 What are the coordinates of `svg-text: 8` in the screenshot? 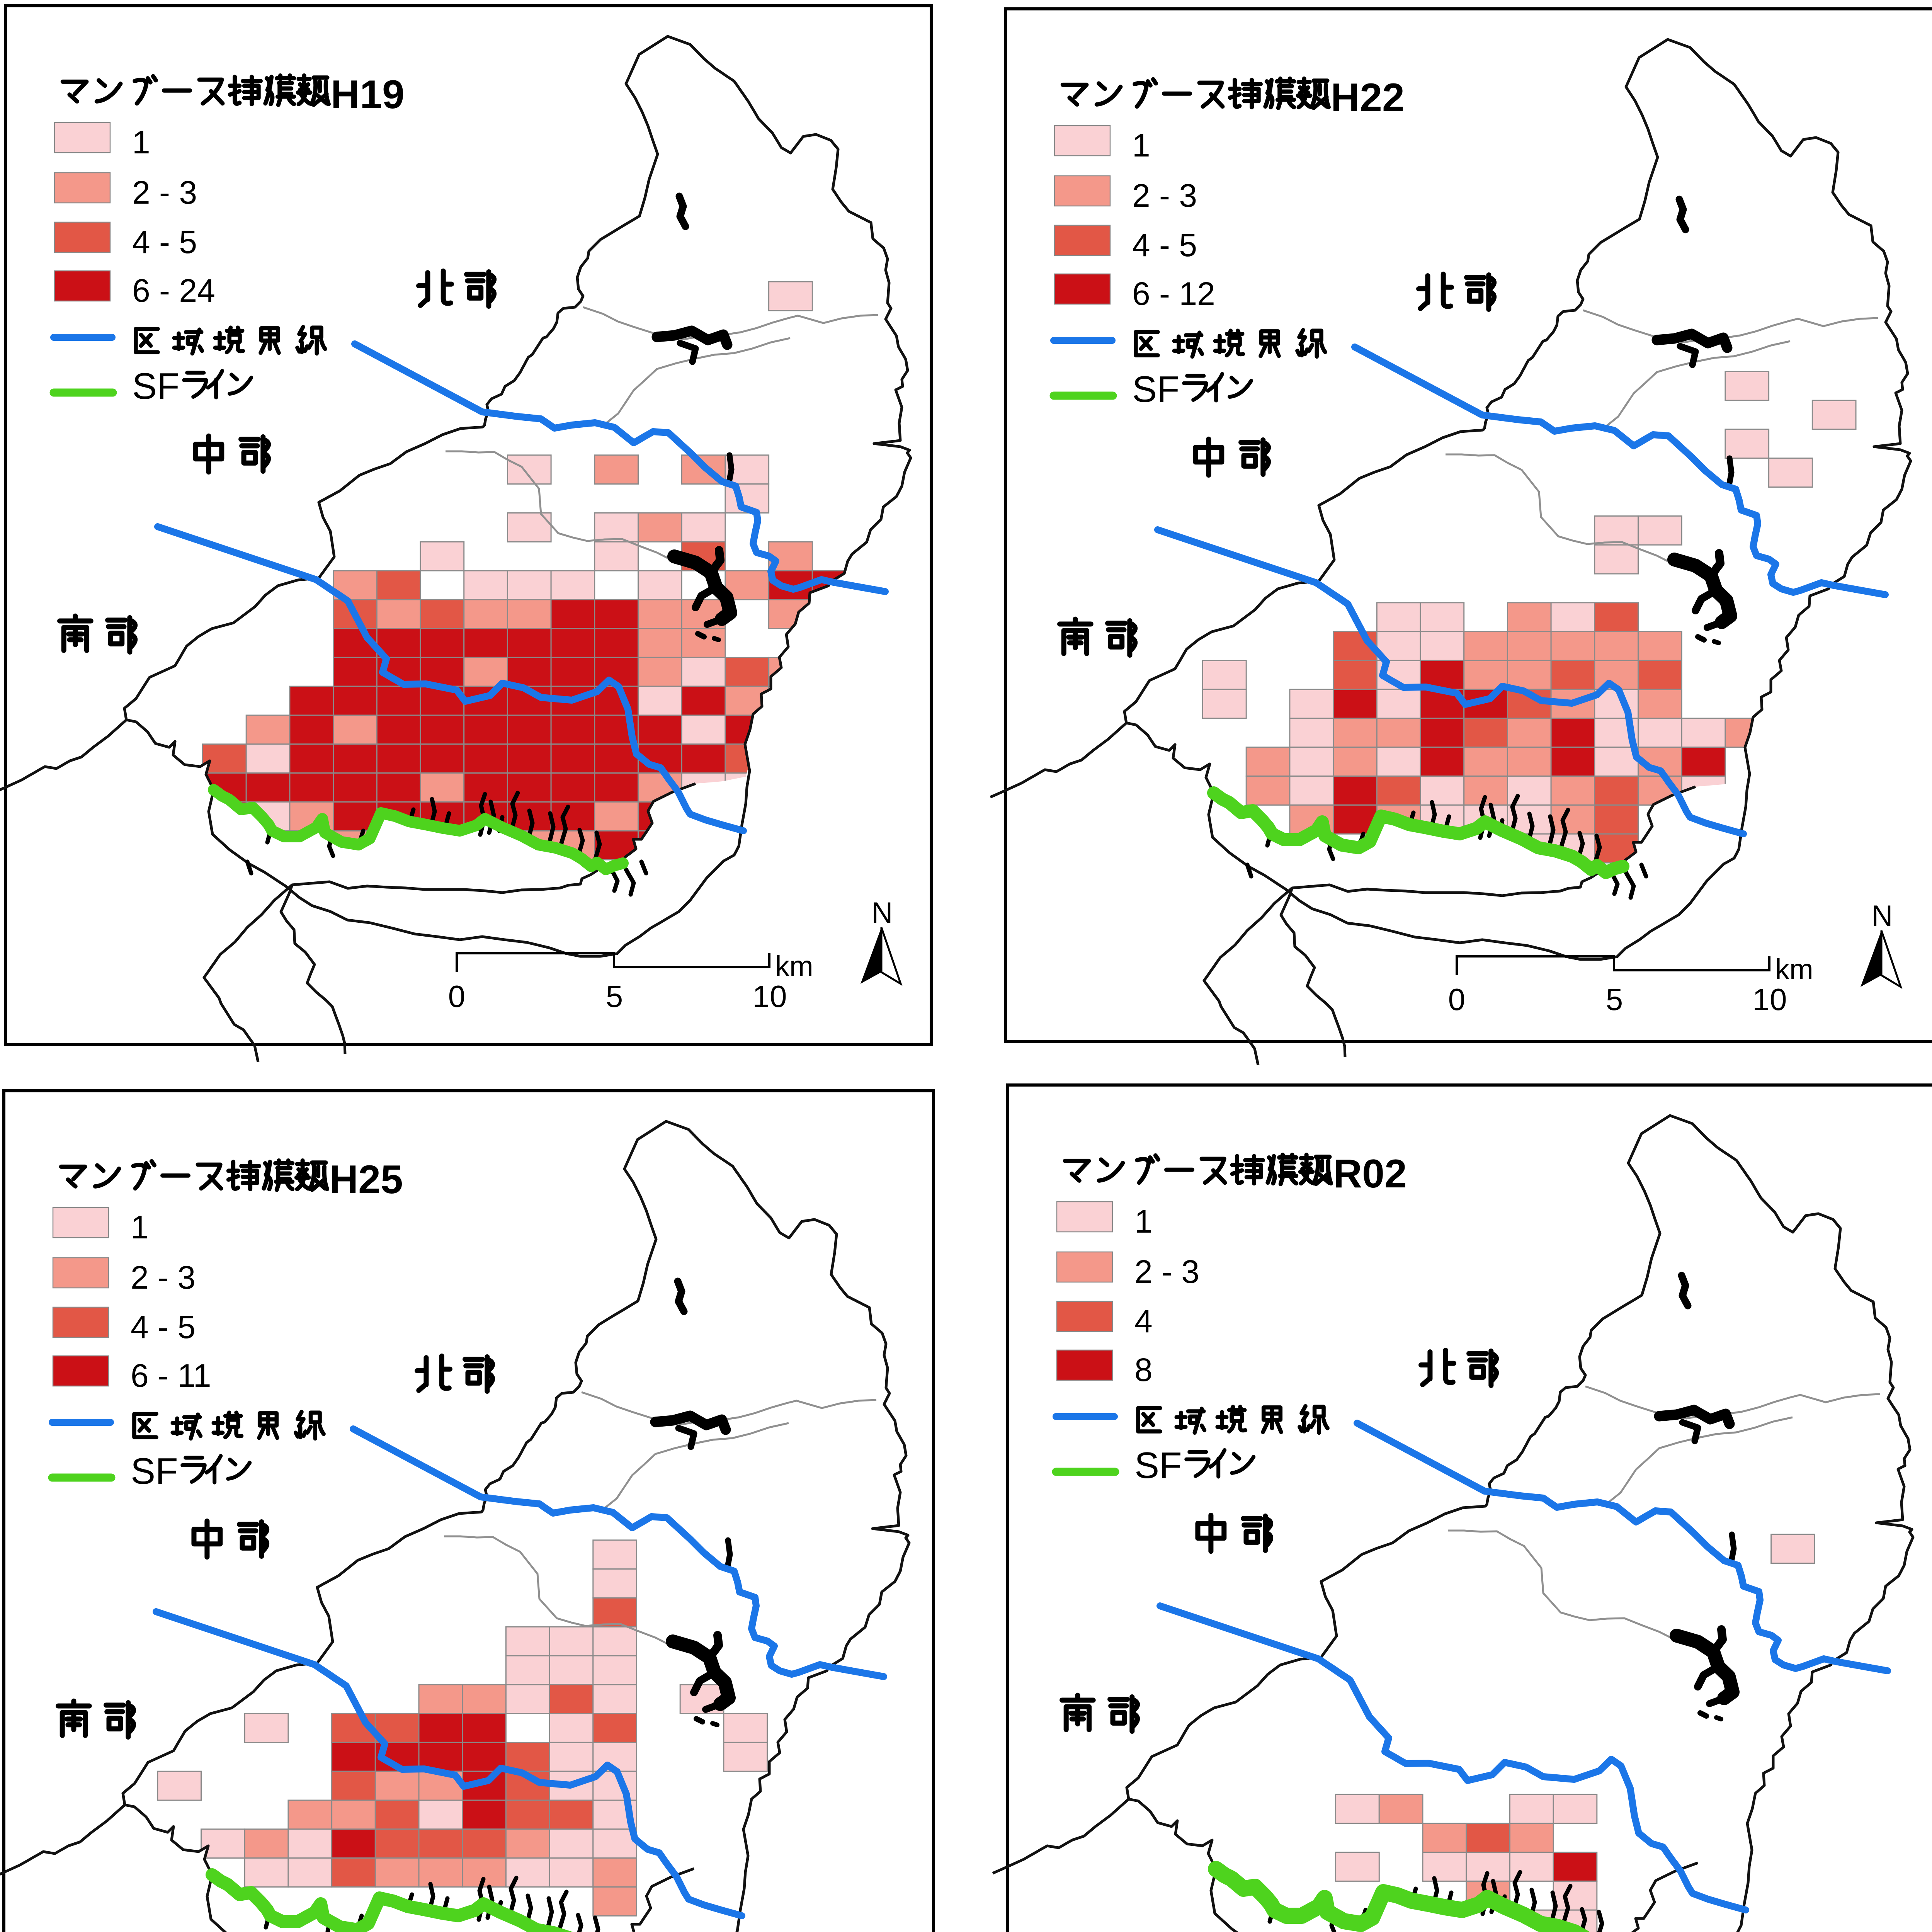 It's located at (1143, 1370).